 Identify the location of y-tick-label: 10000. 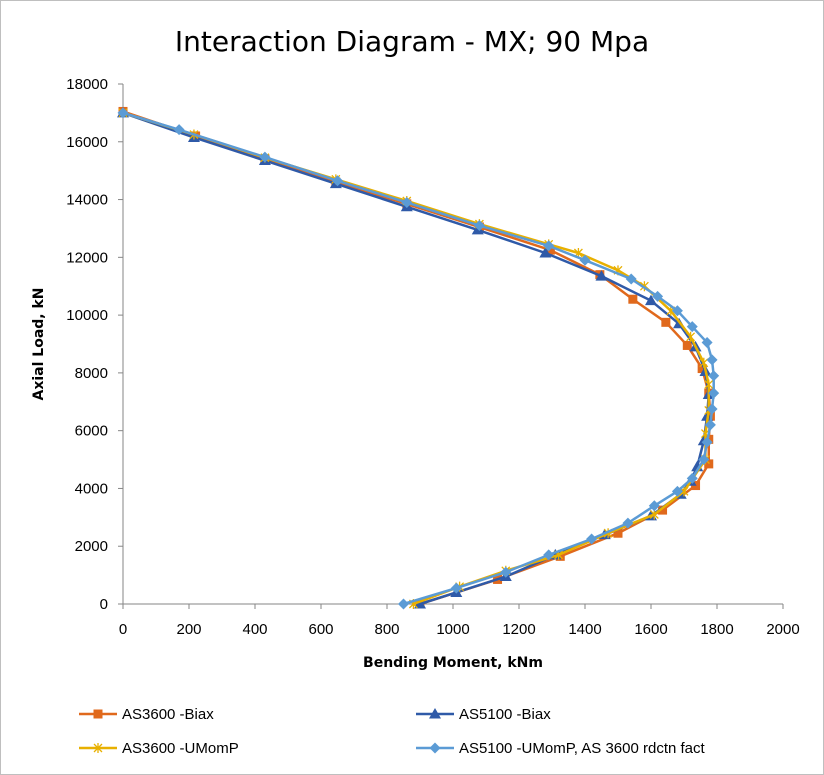
(87, 315).